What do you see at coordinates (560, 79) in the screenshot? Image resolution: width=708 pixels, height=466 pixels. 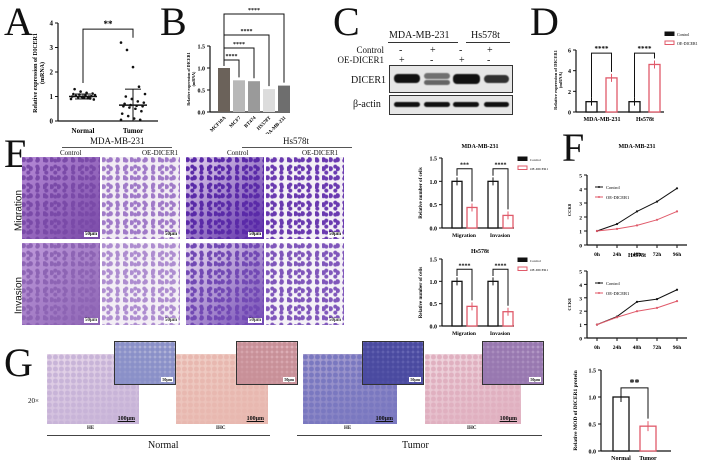 I see `svg-text: (mRNA)` at bounding box center [560, 79].